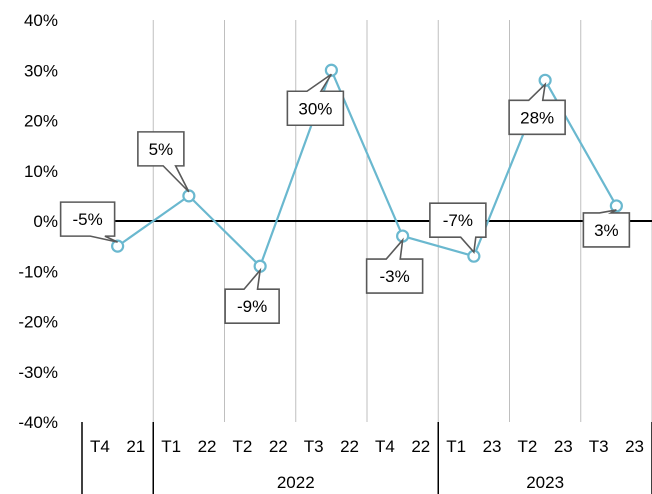 The height and width of the screenshot is (494, 652). I want to click on group-label: 2023, so click(545, 482).